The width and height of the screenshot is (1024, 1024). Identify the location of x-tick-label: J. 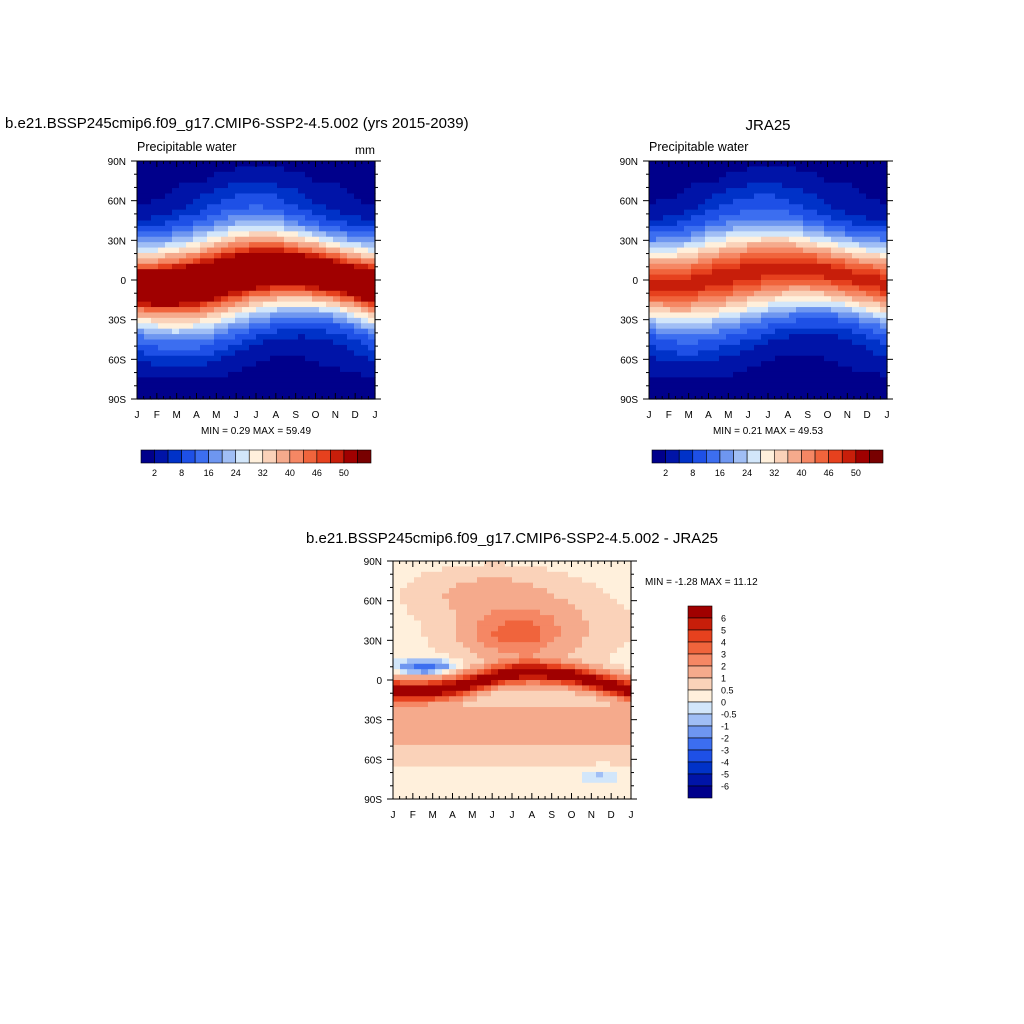
(512, 815).